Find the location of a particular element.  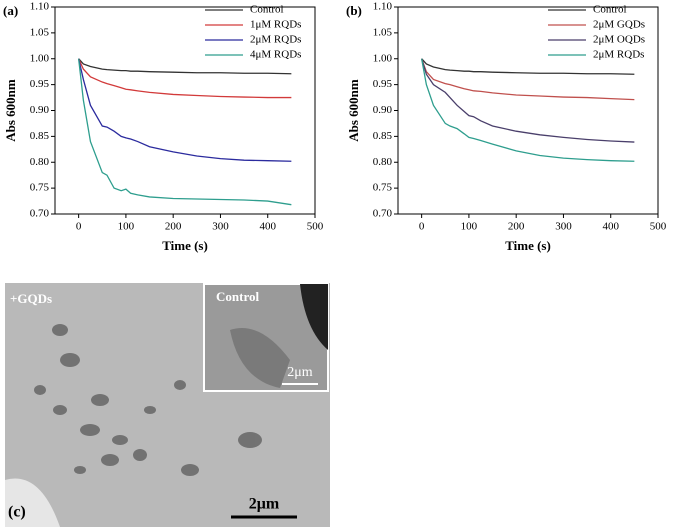

legend-label: 1μM RQDs is located at coordinates (275, 25).